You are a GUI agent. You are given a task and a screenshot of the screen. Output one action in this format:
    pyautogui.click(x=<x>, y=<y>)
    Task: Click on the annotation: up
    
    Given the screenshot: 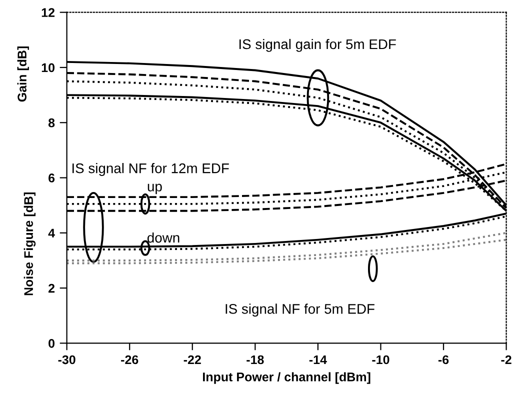 What is the action you would take?
    pyautogui.click(x=155, y=189)
    